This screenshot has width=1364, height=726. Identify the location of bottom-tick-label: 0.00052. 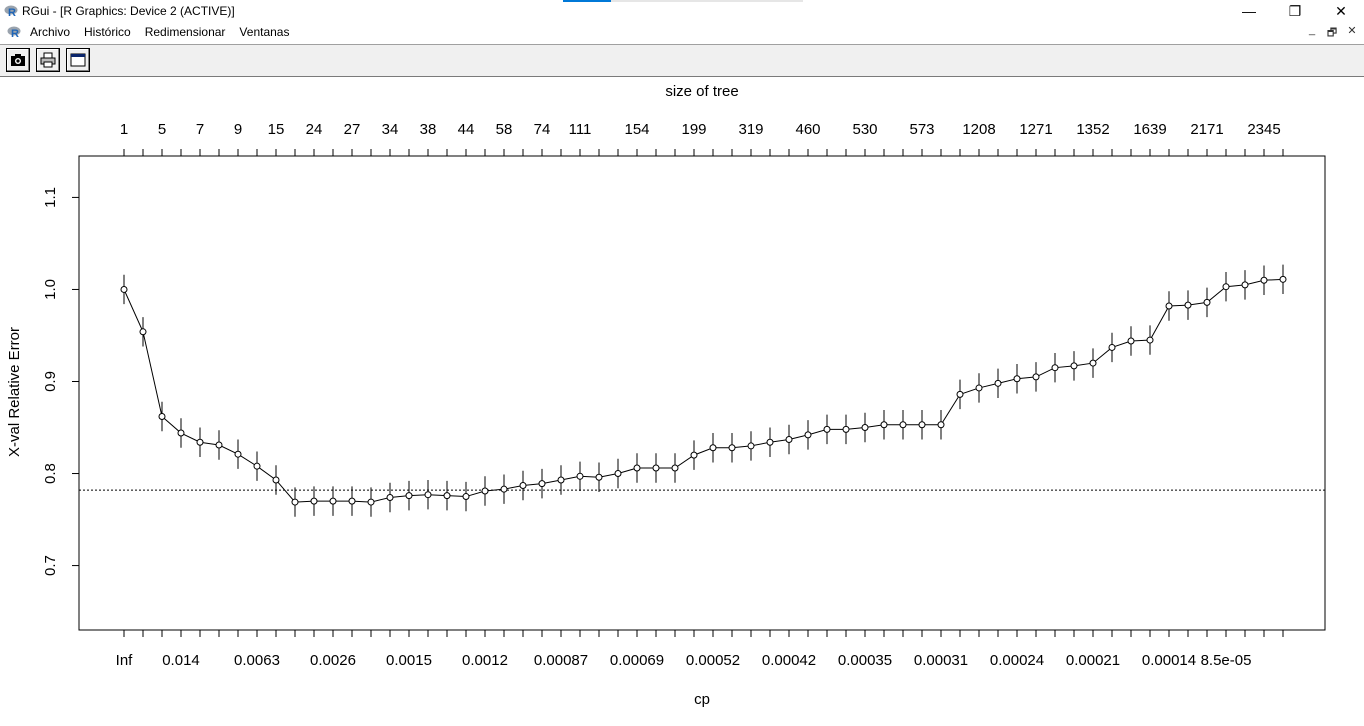
(713, 660).